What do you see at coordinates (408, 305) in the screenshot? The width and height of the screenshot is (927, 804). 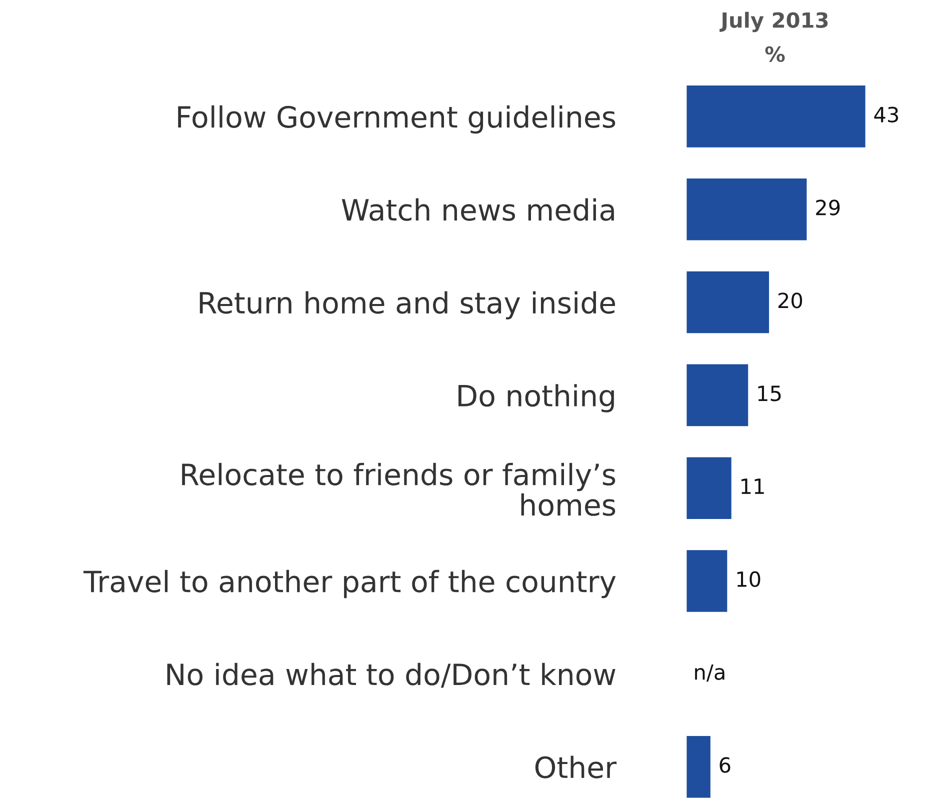 I see `y-tick-label: Return home and stay inside` at bounding box center [408, 305].